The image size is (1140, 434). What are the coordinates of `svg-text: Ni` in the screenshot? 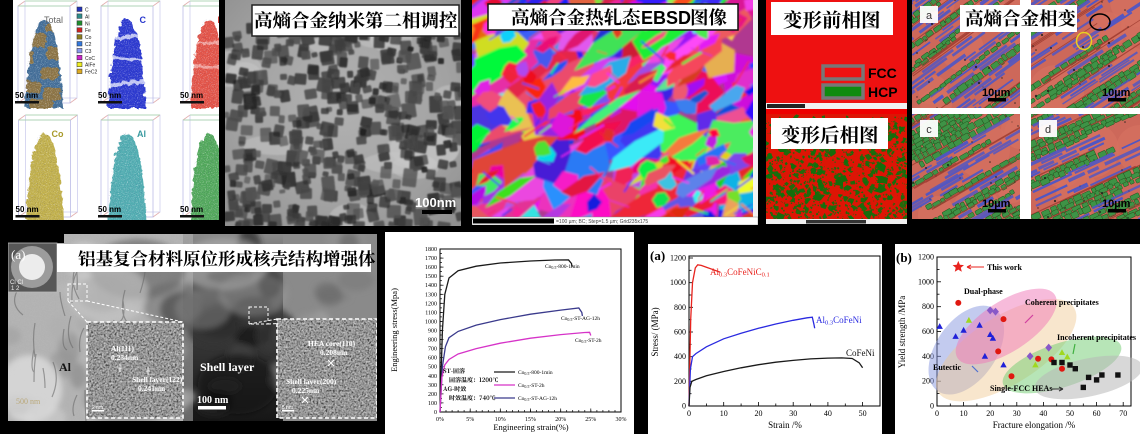 It's located at (87, 24).